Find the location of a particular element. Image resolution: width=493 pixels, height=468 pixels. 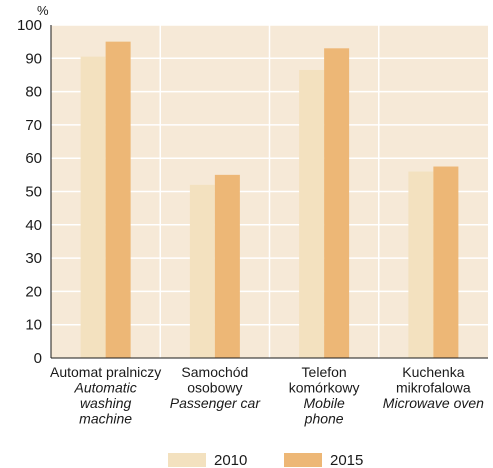

legend-label-2010: 2010 is located at coordinates (230, 460).